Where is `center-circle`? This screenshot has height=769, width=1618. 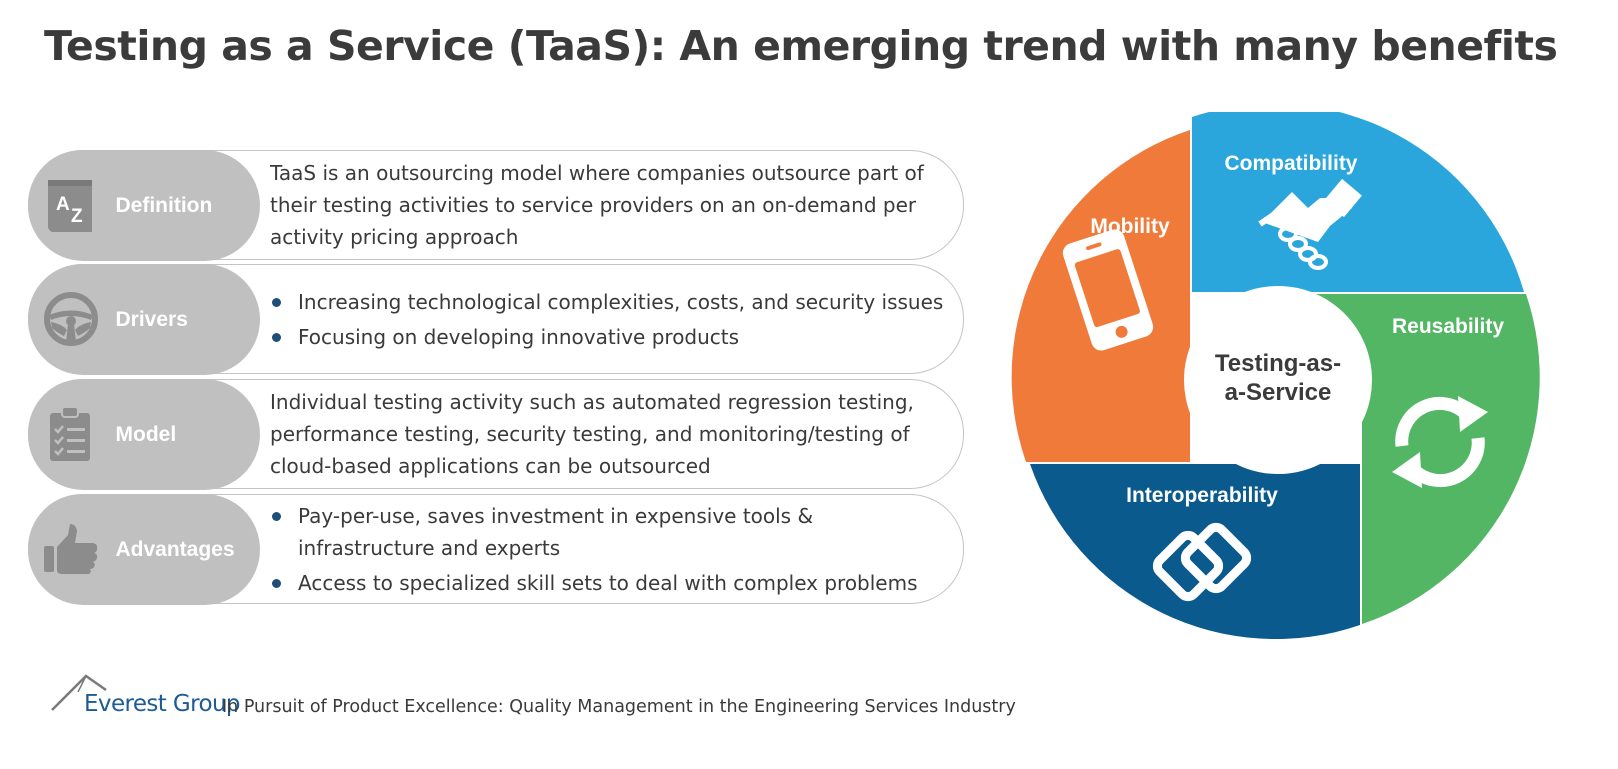
center-circle is located at coordinates (1278, 380).